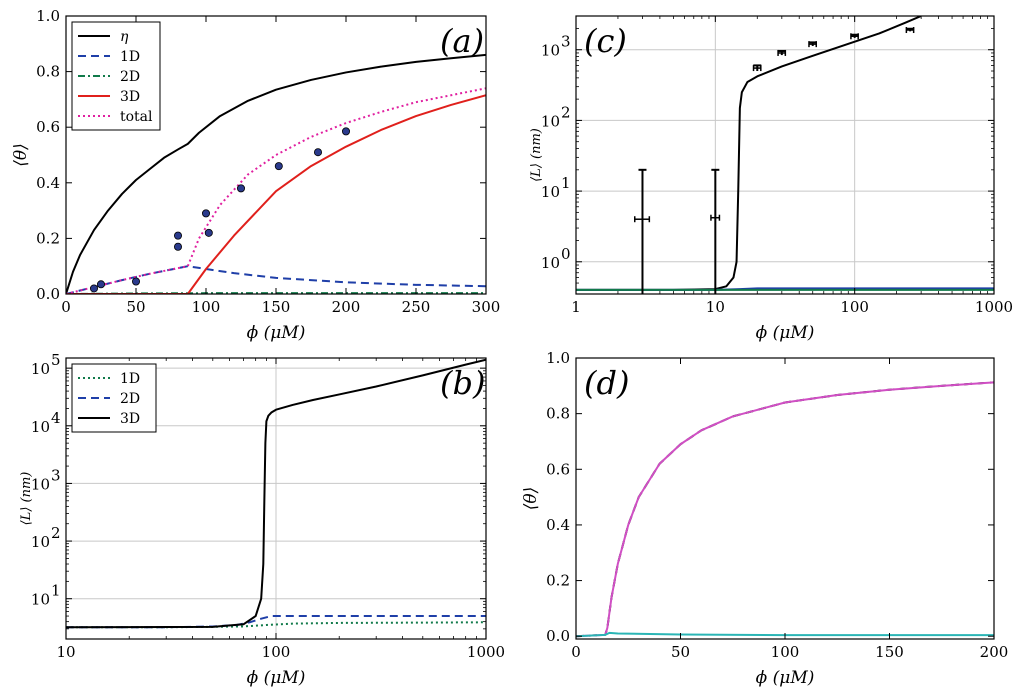 The height and width of the screenshot is (692, 1024). I want to click on panel-label: (b), so click(462, 383).